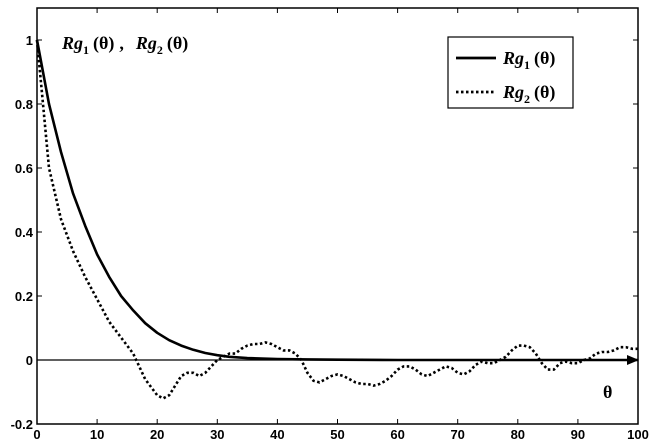 This screenshot has height=441, width=650. What do you see at coordinates (36, 434) in the screenshot?
I see `x-tick-label: 0` at bounding box center [36, 434].